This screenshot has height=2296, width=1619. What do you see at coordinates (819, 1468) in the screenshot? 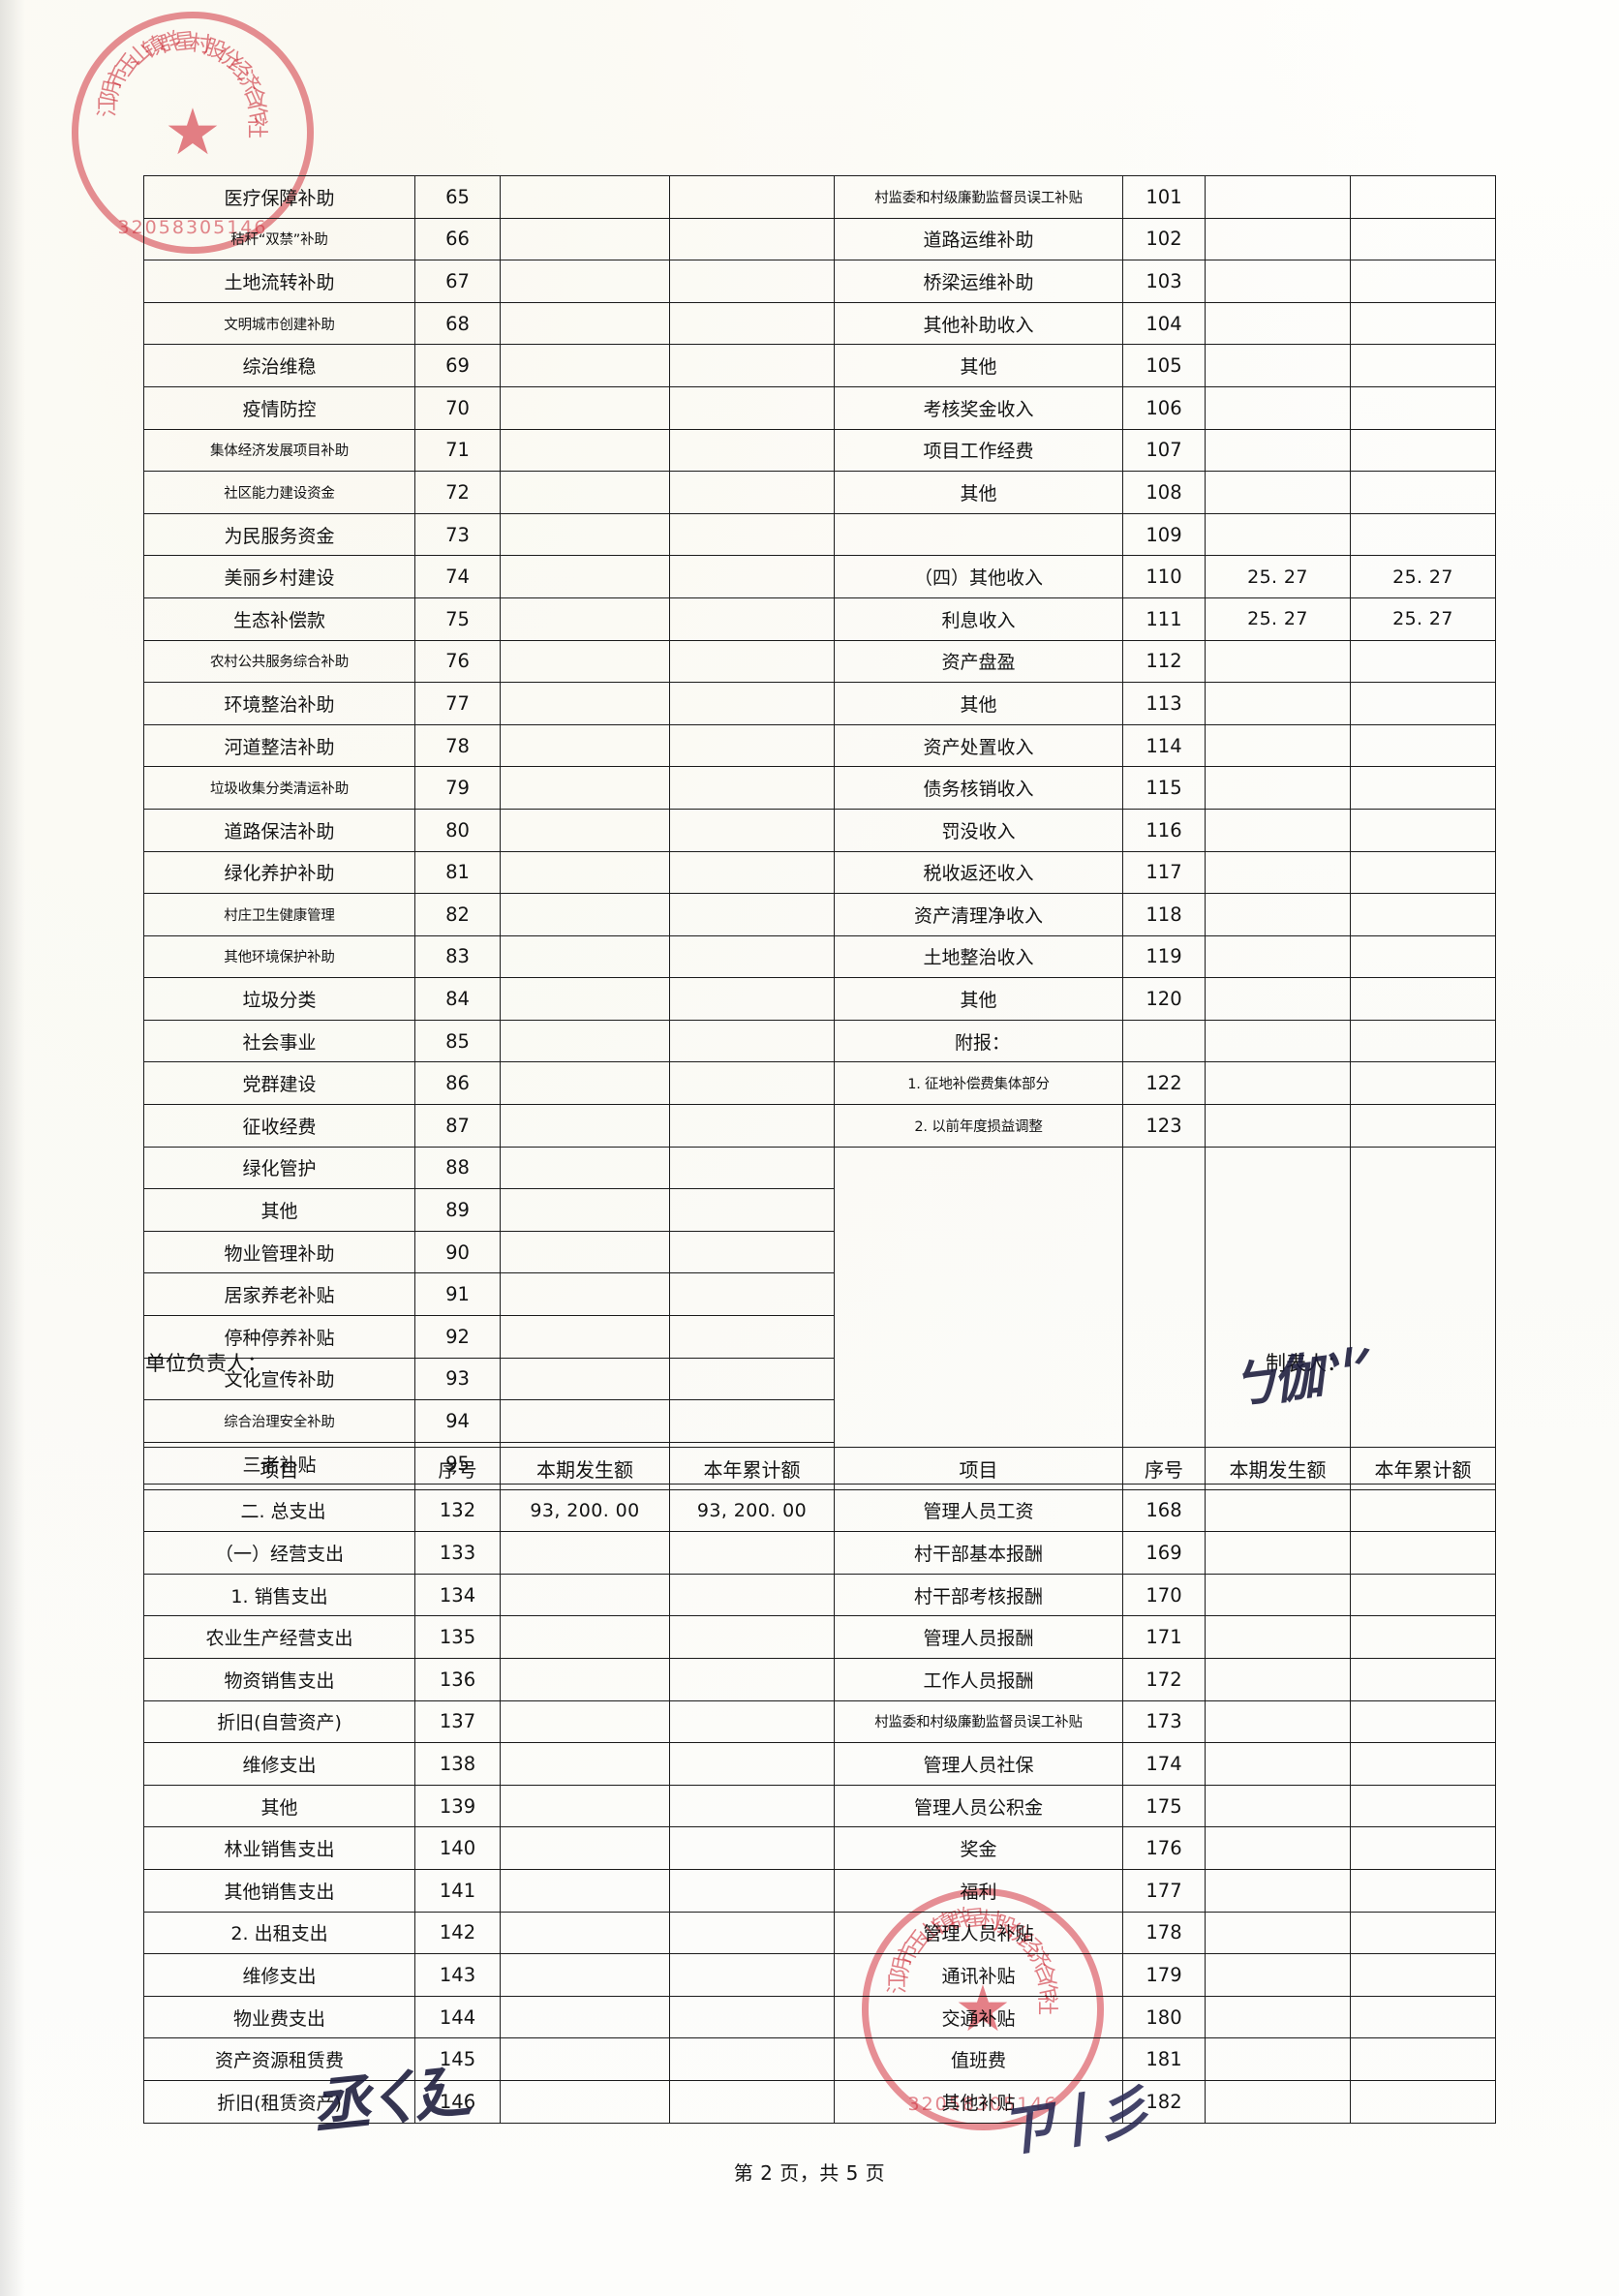
I see `table-header-row: 项目 序号 本期发生额 本年累计额 项目 序号 本期发生额 本年累计额` at bounding box center [819, 1468].